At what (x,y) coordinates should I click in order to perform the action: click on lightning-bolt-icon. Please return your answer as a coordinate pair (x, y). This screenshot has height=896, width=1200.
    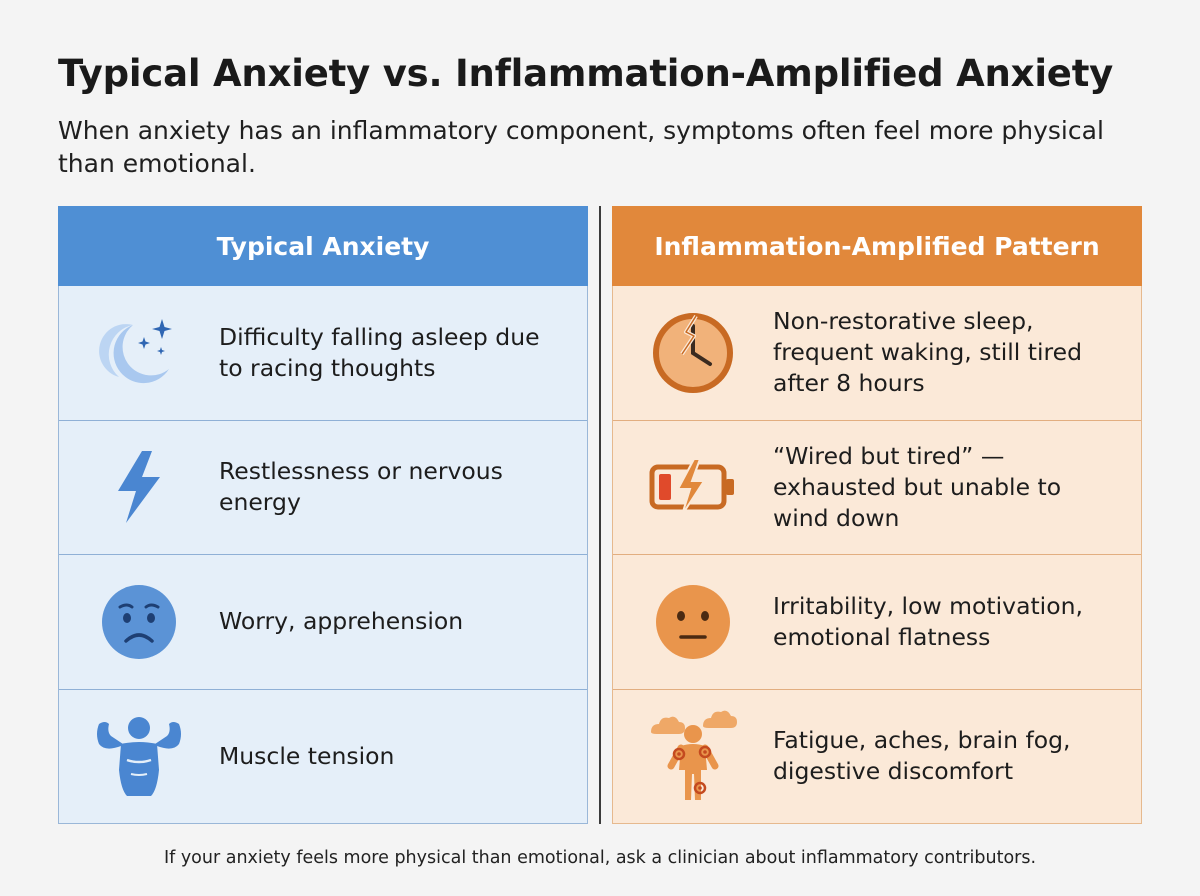
    Looking at the image, I should click on (139, 487).